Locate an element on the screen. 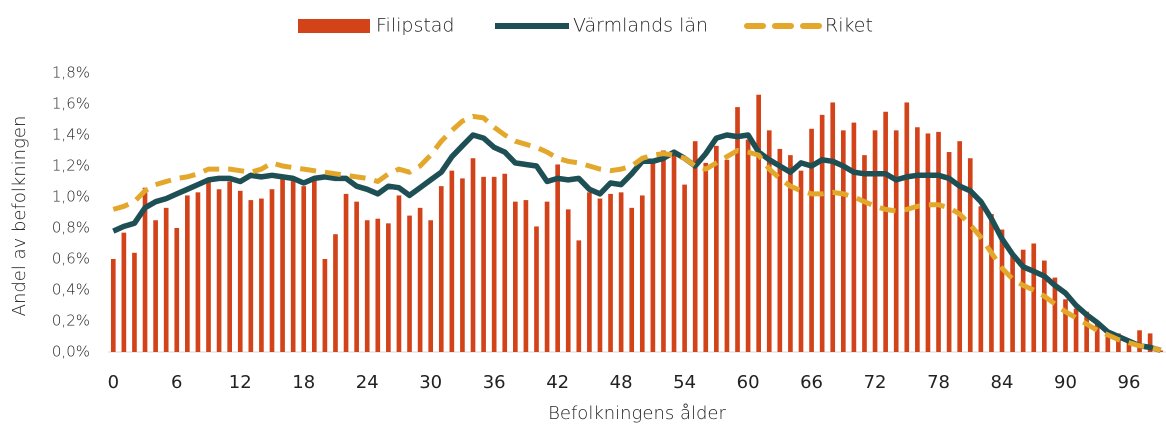 This screenshot has height=430, width=1166. x-axis-title: Befolkningens ålder is located at coordinates (637, 413).